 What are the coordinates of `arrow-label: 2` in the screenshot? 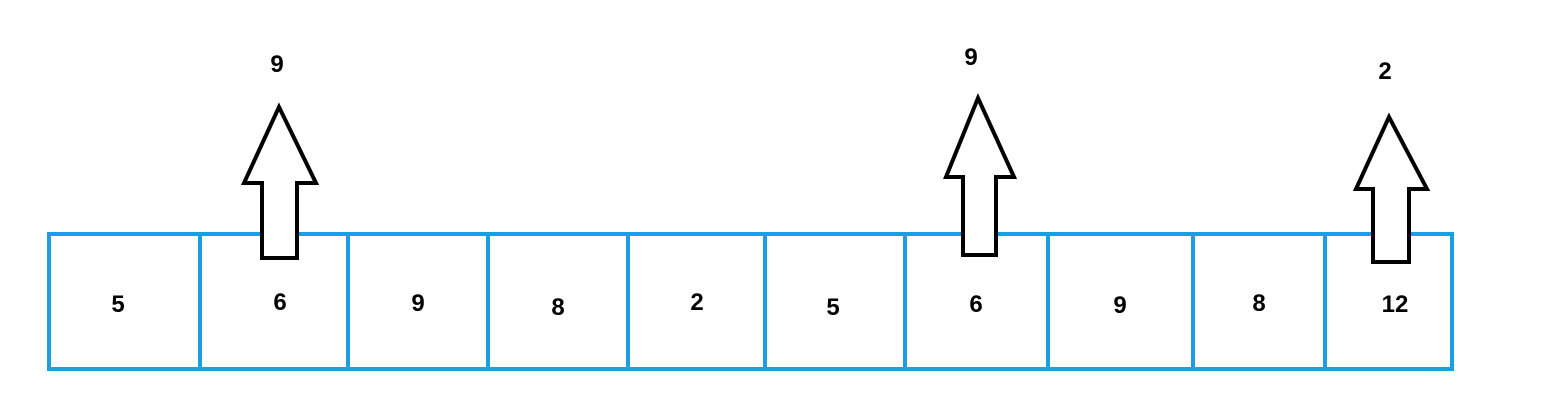 It's located at (1384, 71).